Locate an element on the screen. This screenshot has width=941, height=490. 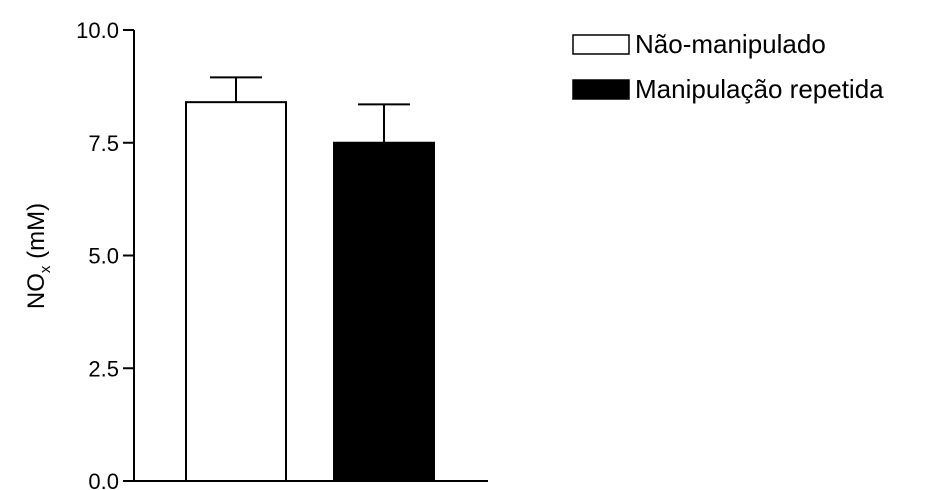
legend-label-series-1: Não-manipulado is located at coordinates (730, 44).